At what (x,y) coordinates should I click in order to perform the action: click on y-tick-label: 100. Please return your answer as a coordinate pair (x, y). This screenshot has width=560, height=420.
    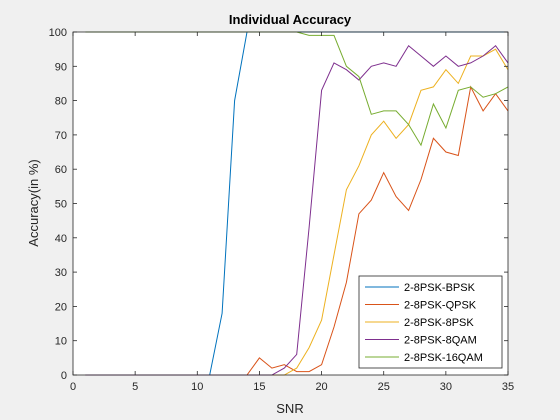
    Looking at the image, I should click on (58, 33).